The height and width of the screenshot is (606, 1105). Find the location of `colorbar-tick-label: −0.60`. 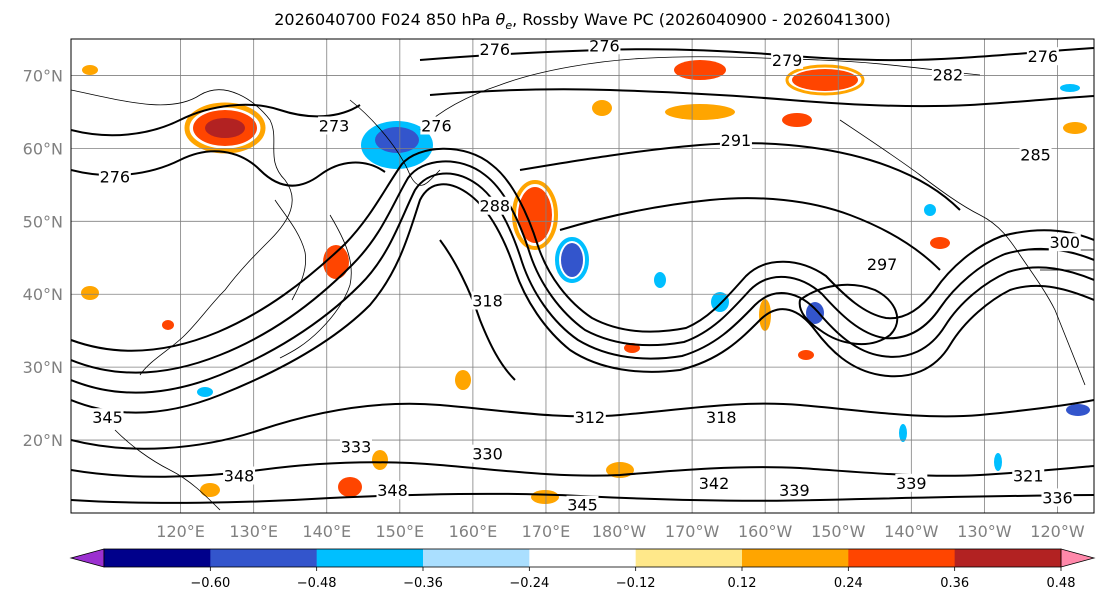

colorbar-tick-label: −0.60 is located at coordinates (210, 583).